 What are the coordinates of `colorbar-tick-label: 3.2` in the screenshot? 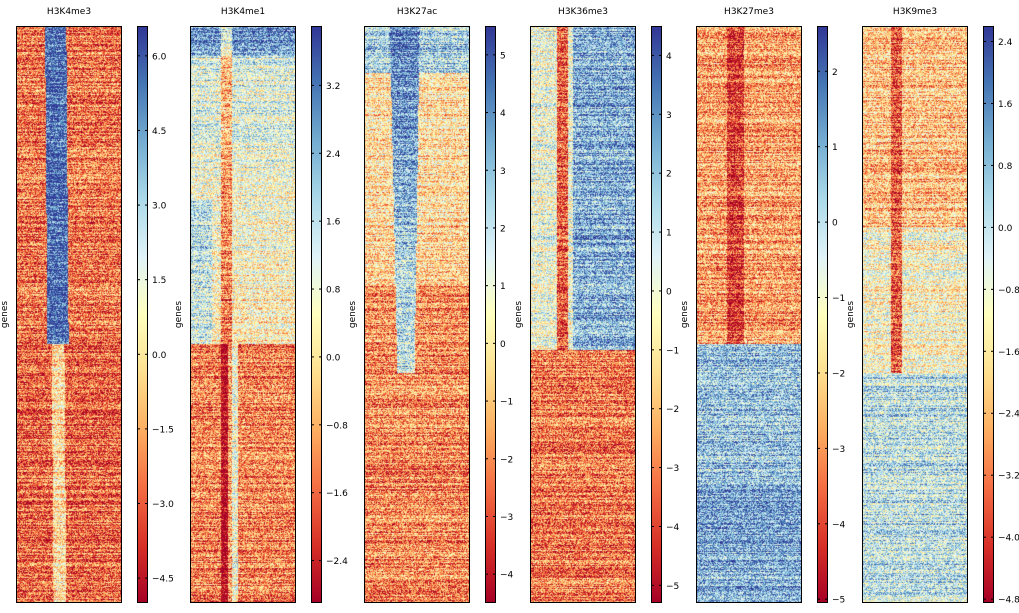 It's located at (333, 87).